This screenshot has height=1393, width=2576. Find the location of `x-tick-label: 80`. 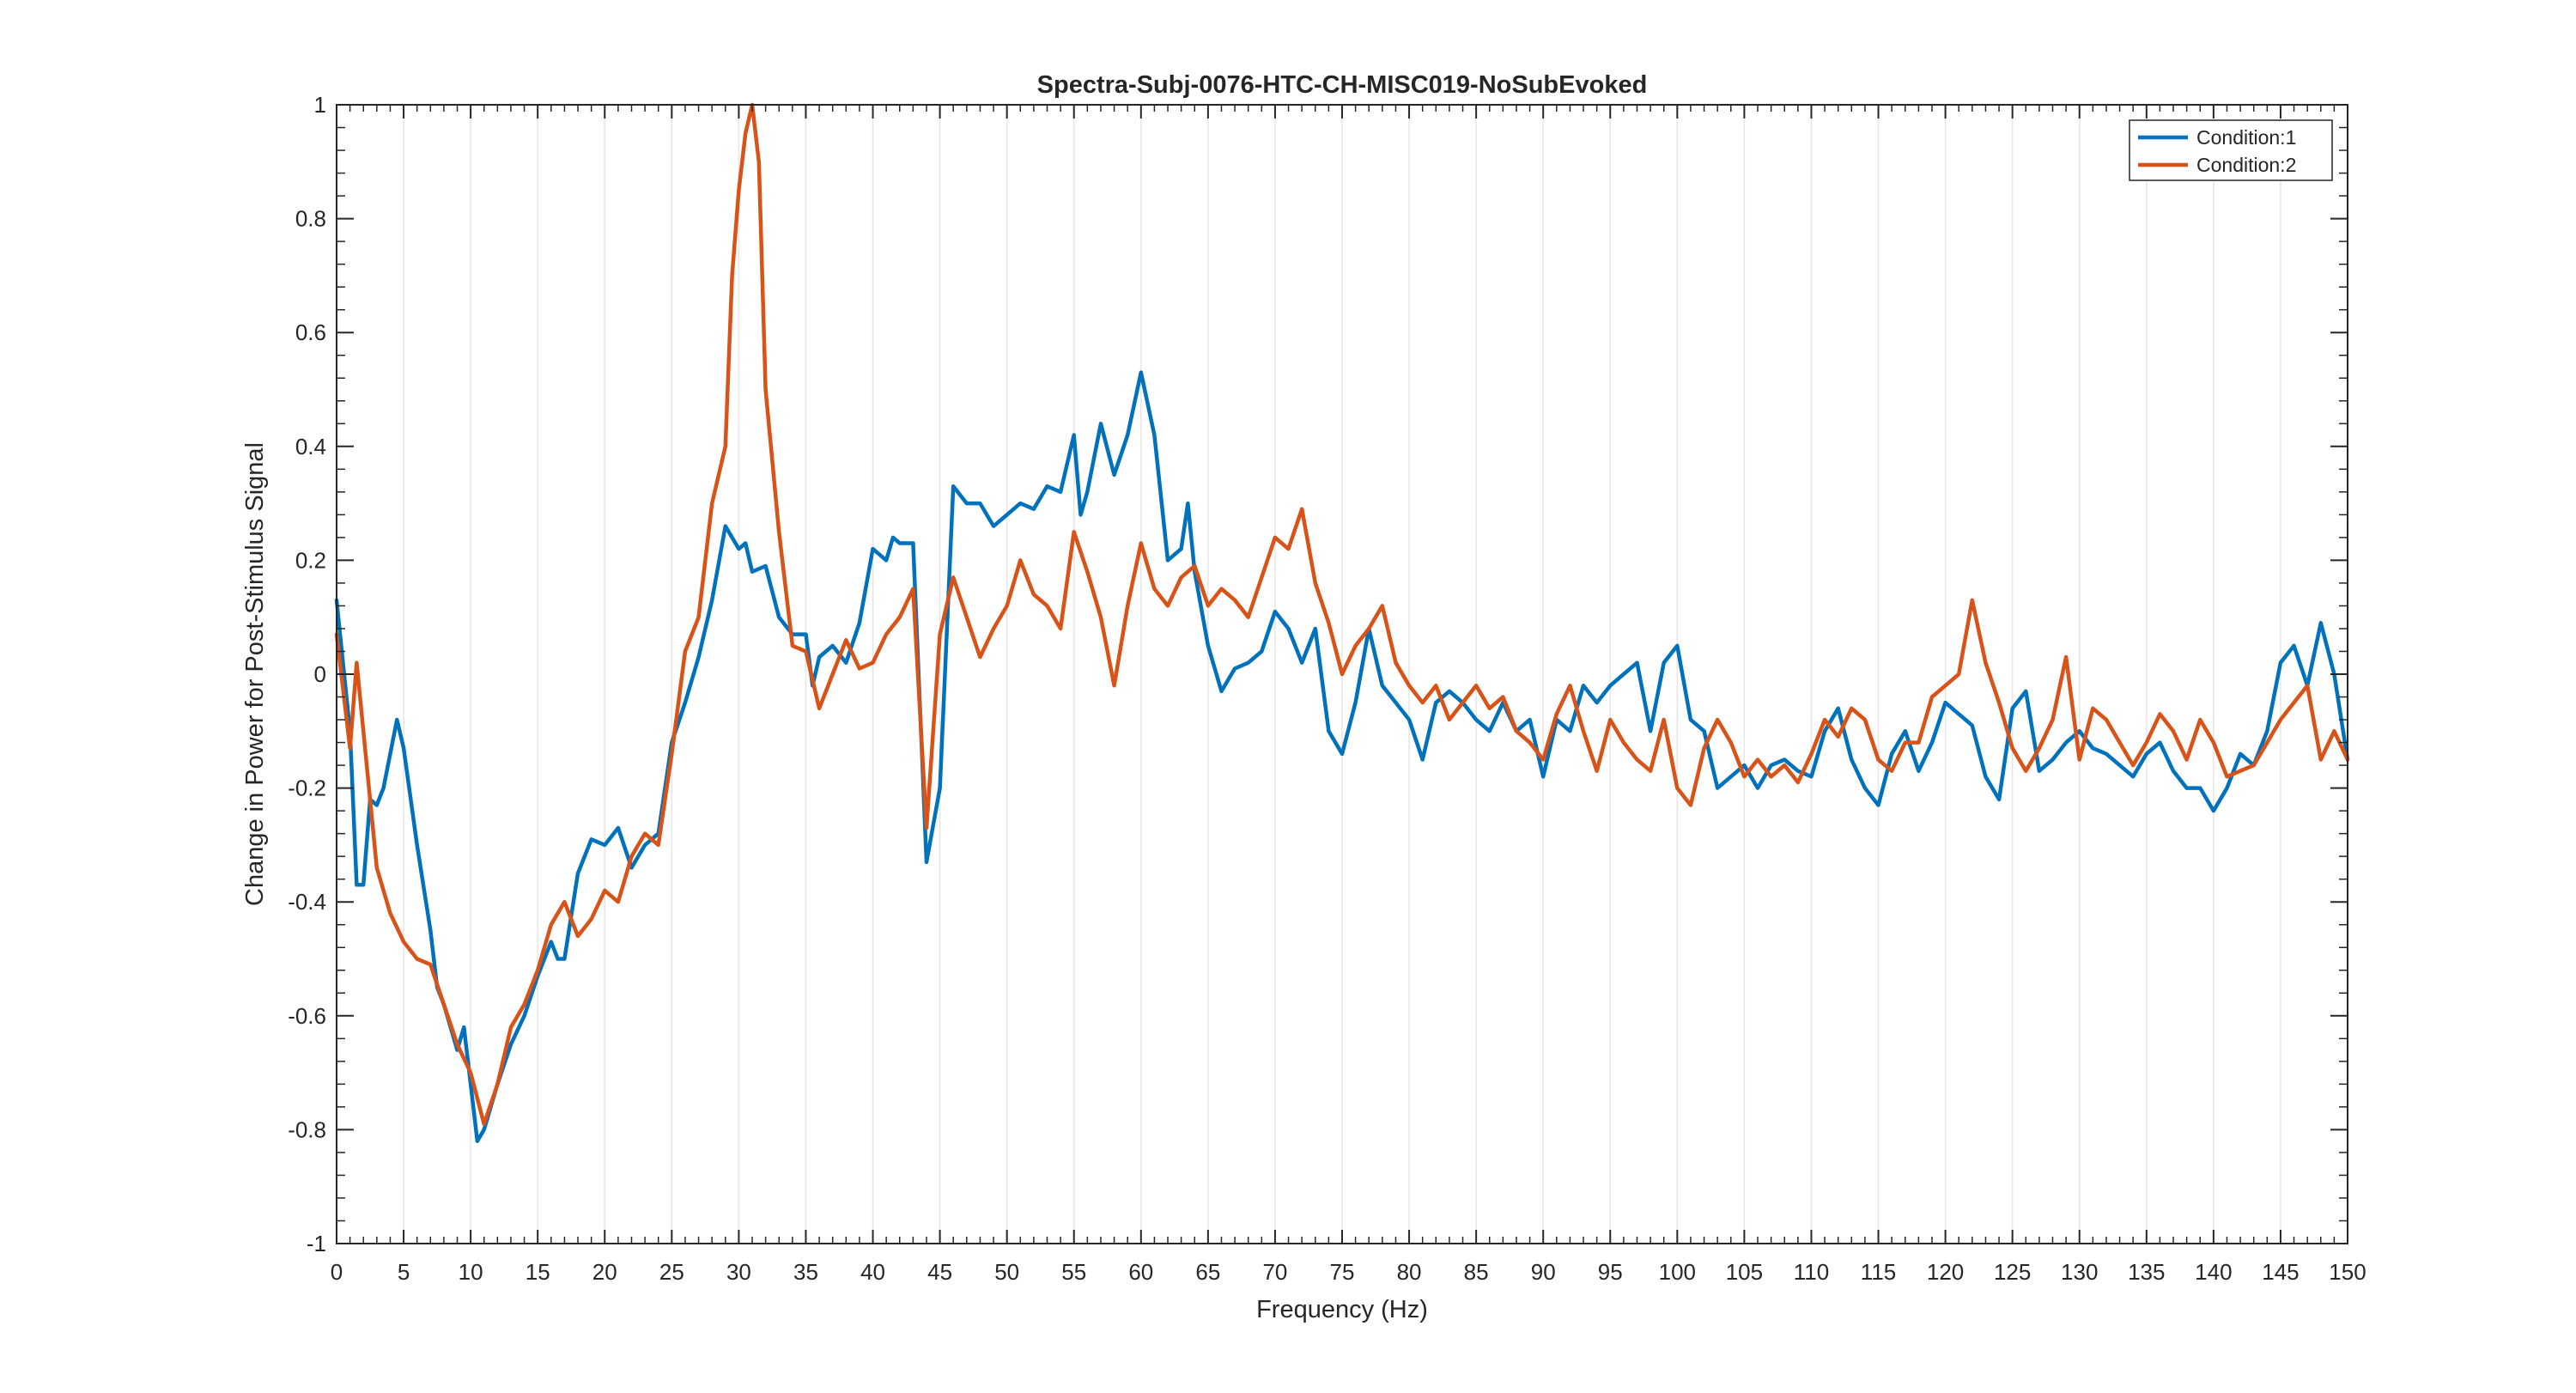

x-tick-label: 80 is located at coordinates (1409, 1272).